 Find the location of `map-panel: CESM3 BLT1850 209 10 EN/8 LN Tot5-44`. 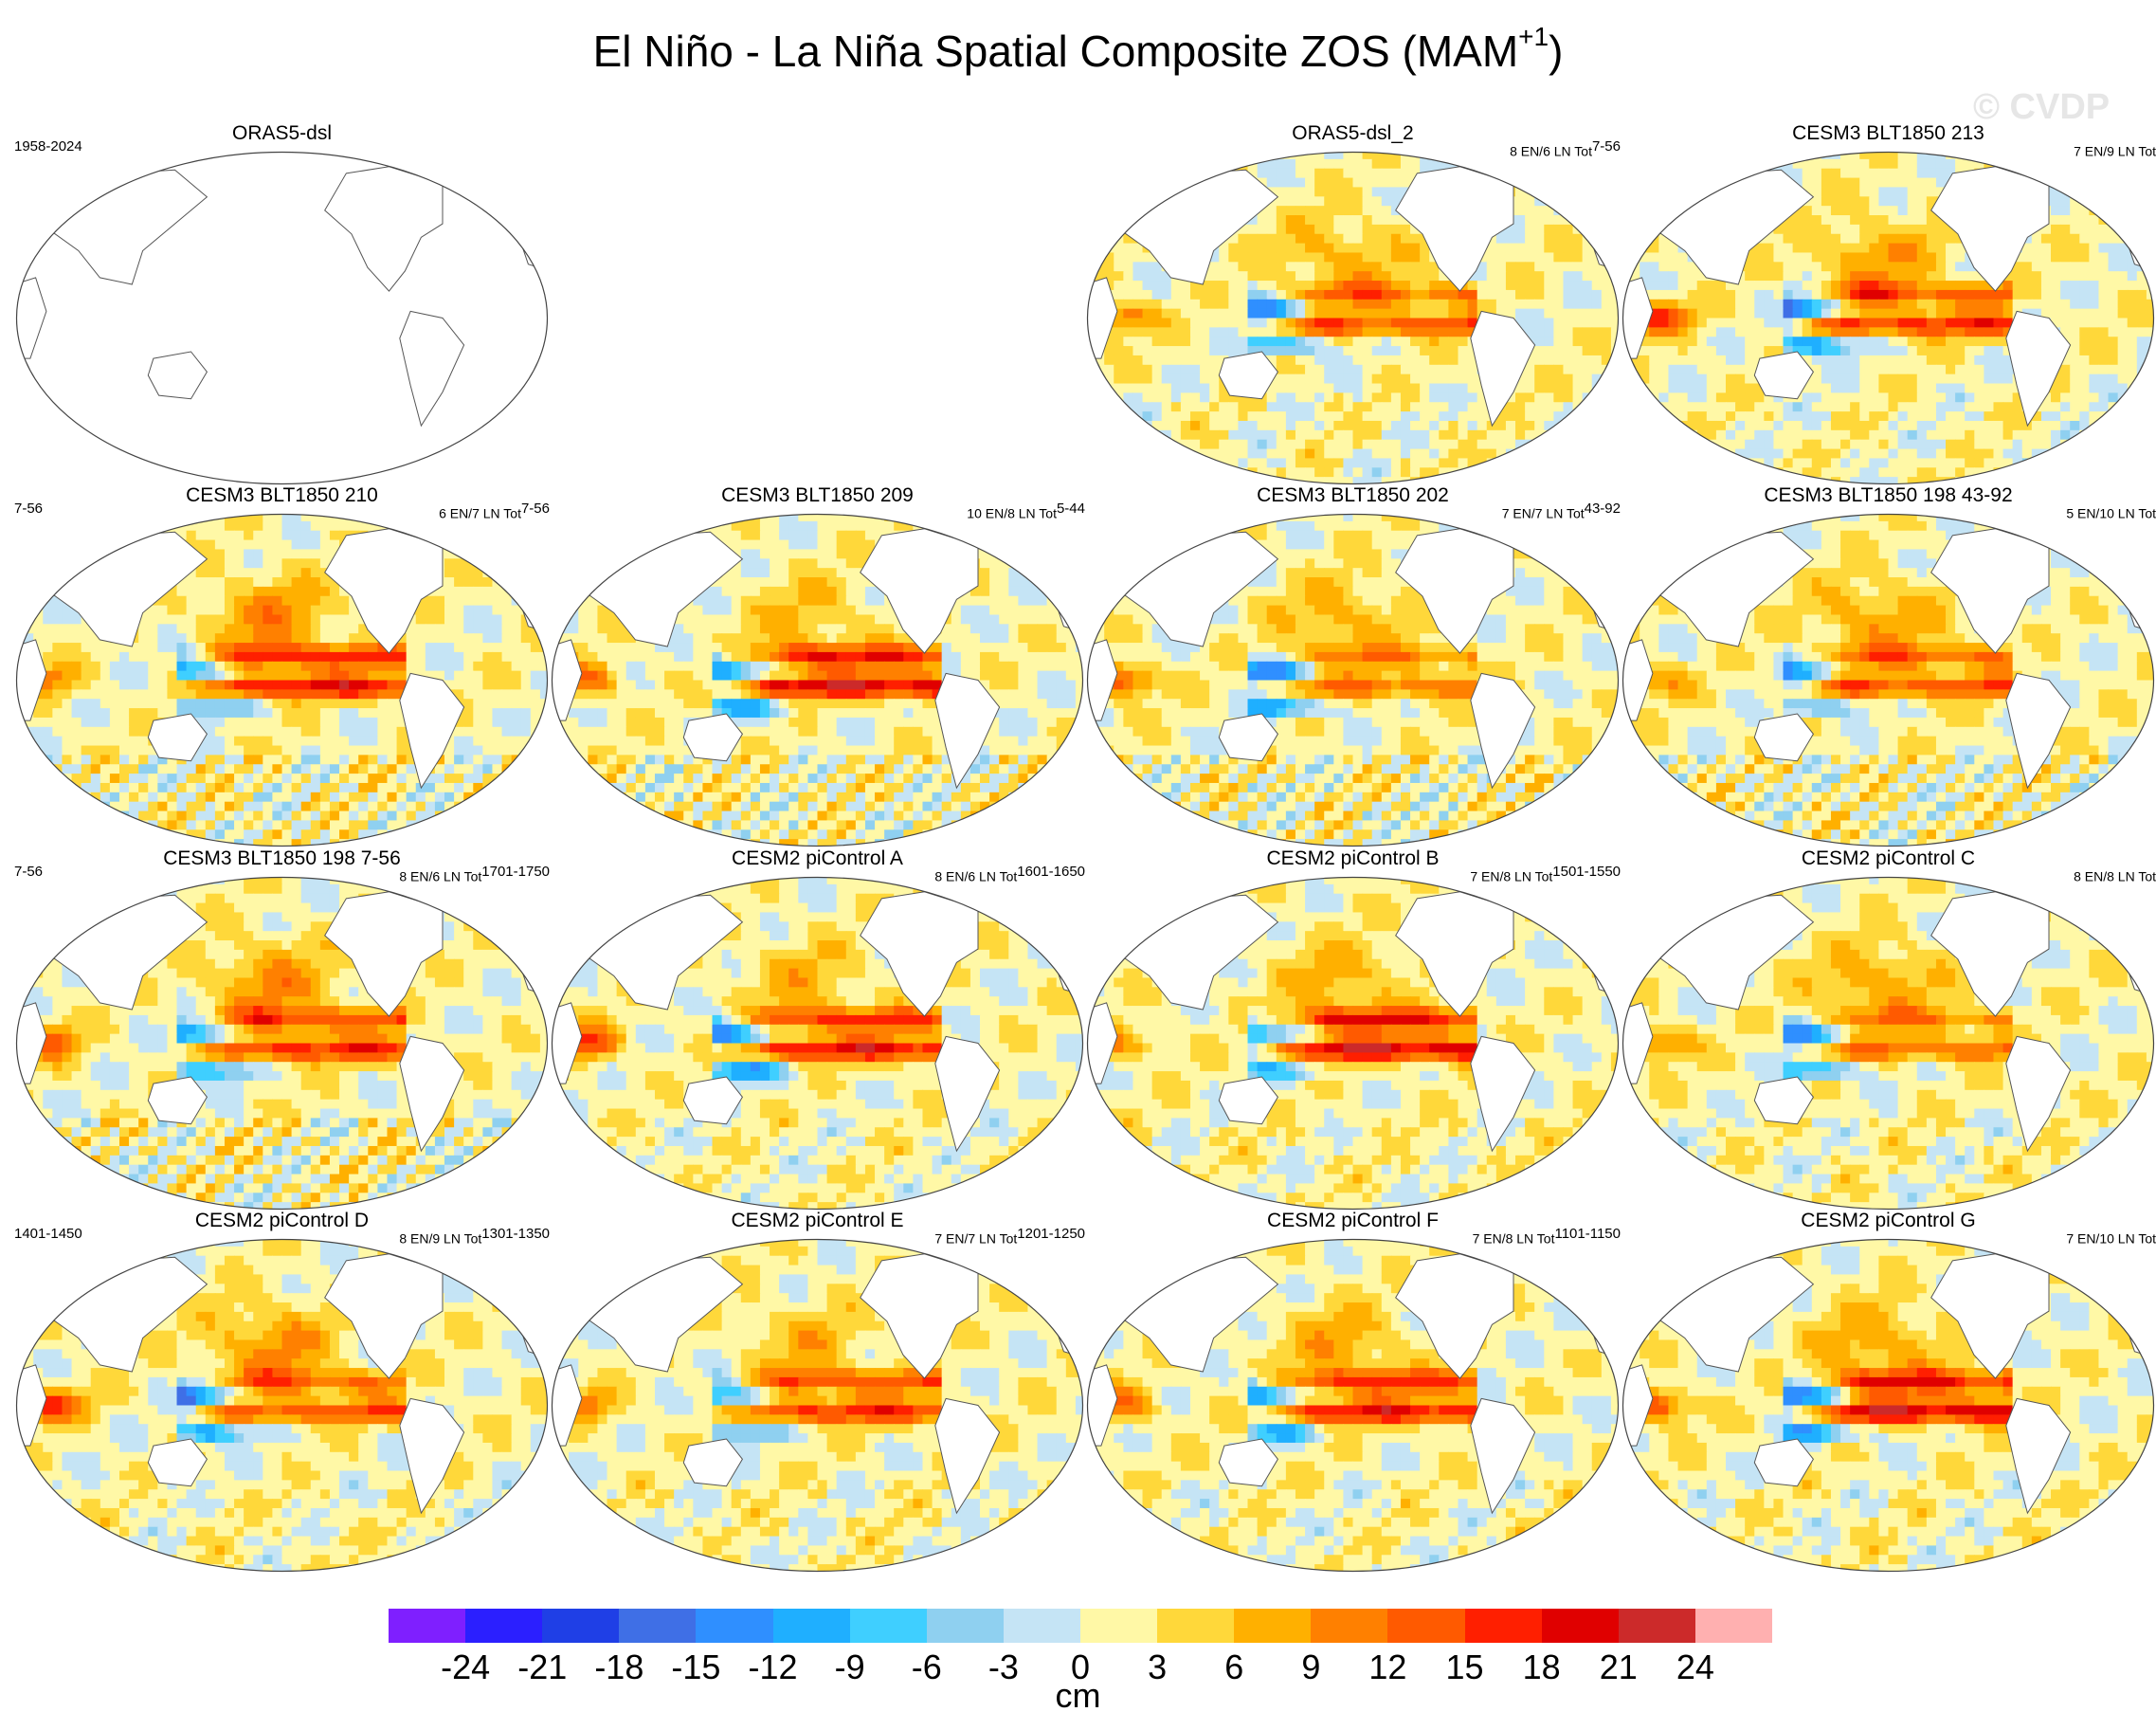

map-panel: CESM3 BLT1850 209 10 EN/8 LN Tot5-44 is located at coordinates (818, 665).